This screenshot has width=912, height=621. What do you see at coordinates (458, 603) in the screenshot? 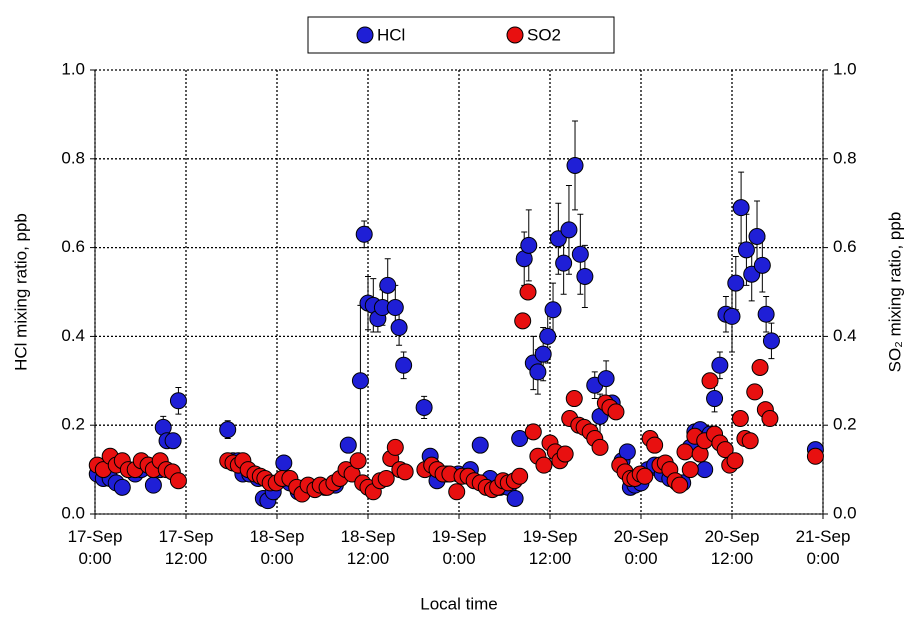
I see `x-axis-label: Local time` at bounding box center [458, 603].